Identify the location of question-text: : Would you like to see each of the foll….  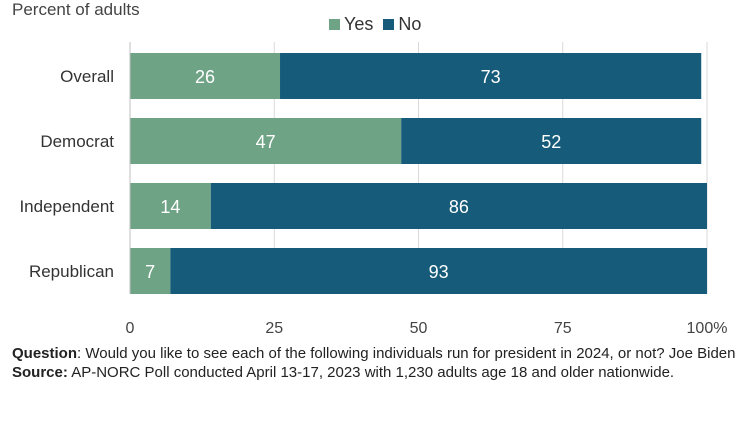
(406, 353).